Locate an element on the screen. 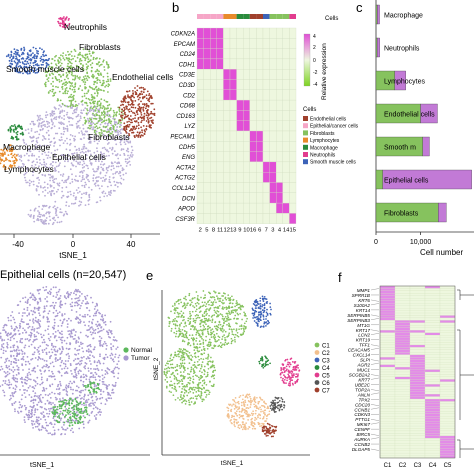 This screenshot has height=474, width=474. cluster-c1-lower-point is located at coordinates (197, 388).